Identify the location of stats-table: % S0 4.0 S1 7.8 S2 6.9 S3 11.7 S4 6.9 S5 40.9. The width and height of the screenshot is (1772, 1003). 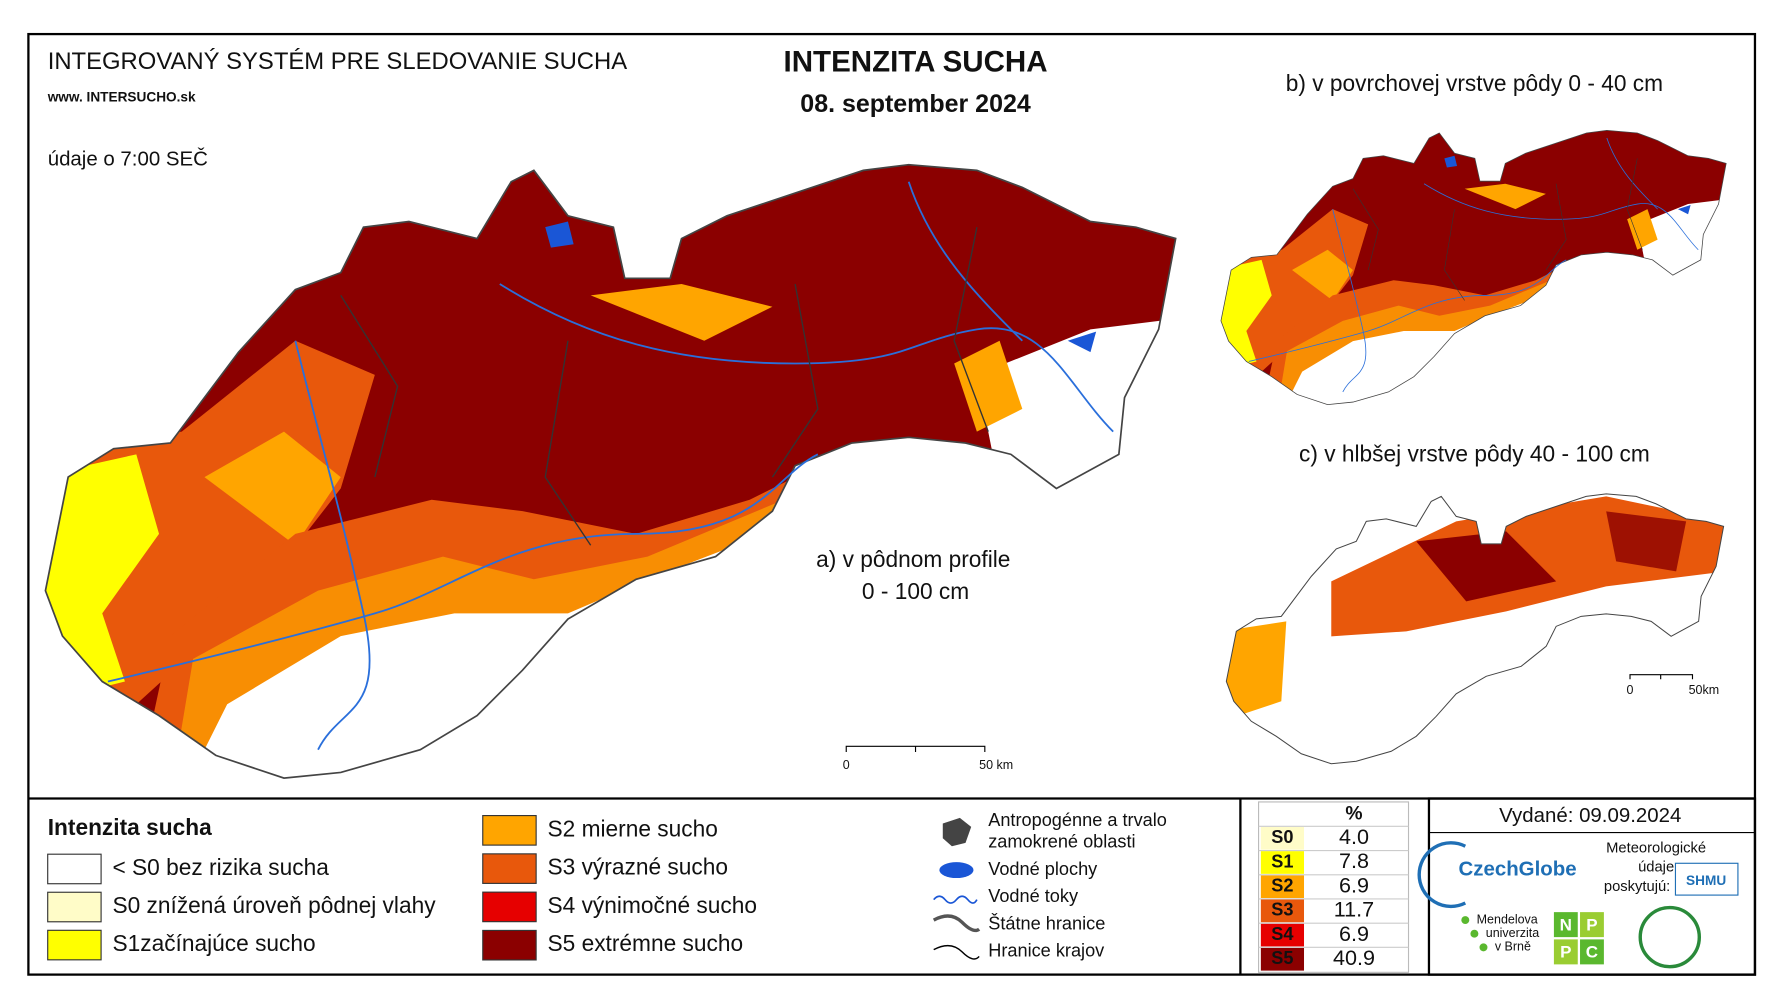
(1334, 887).